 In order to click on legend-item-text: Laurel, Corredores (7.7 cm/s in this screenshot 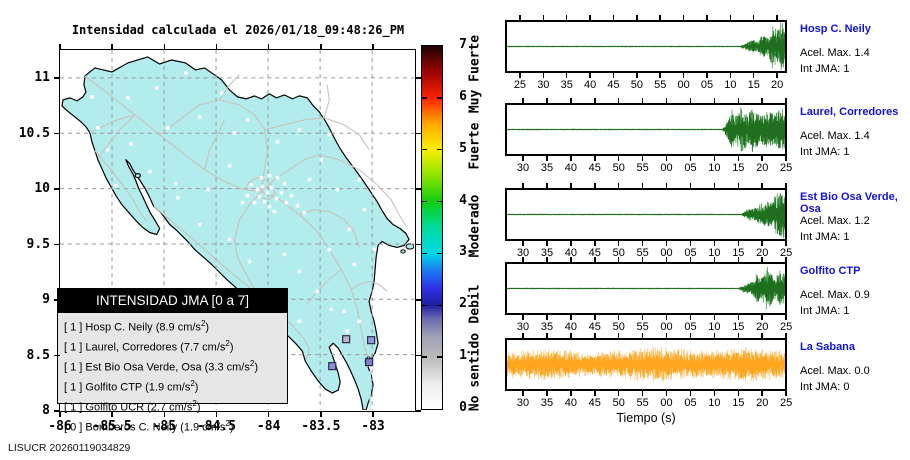, I will do `click(154, 347)`.